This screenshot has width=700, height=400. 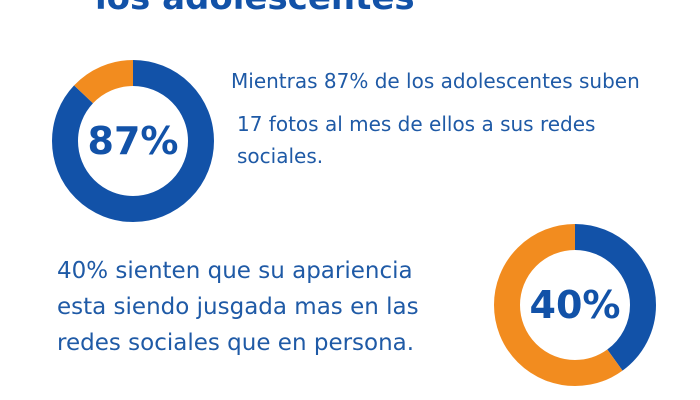 I want to click on donut-chart-40: 40%, so click(x=575, y=305).